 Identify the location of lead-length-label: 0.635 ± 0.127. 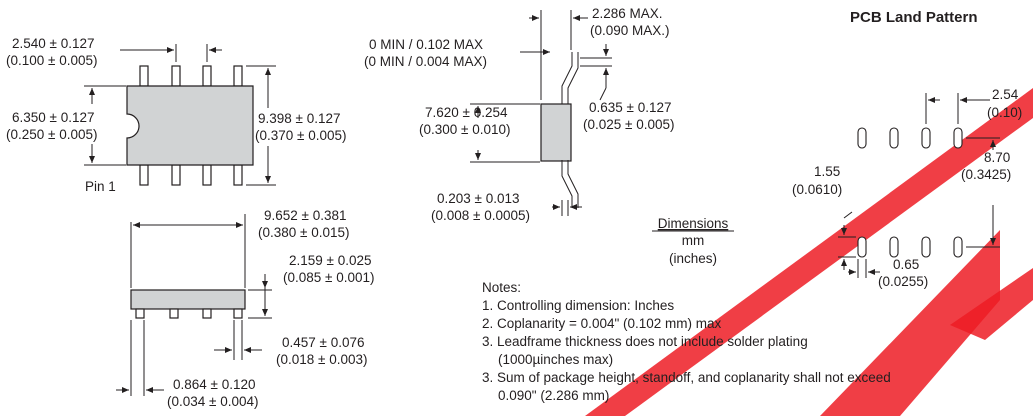
(630, 107).